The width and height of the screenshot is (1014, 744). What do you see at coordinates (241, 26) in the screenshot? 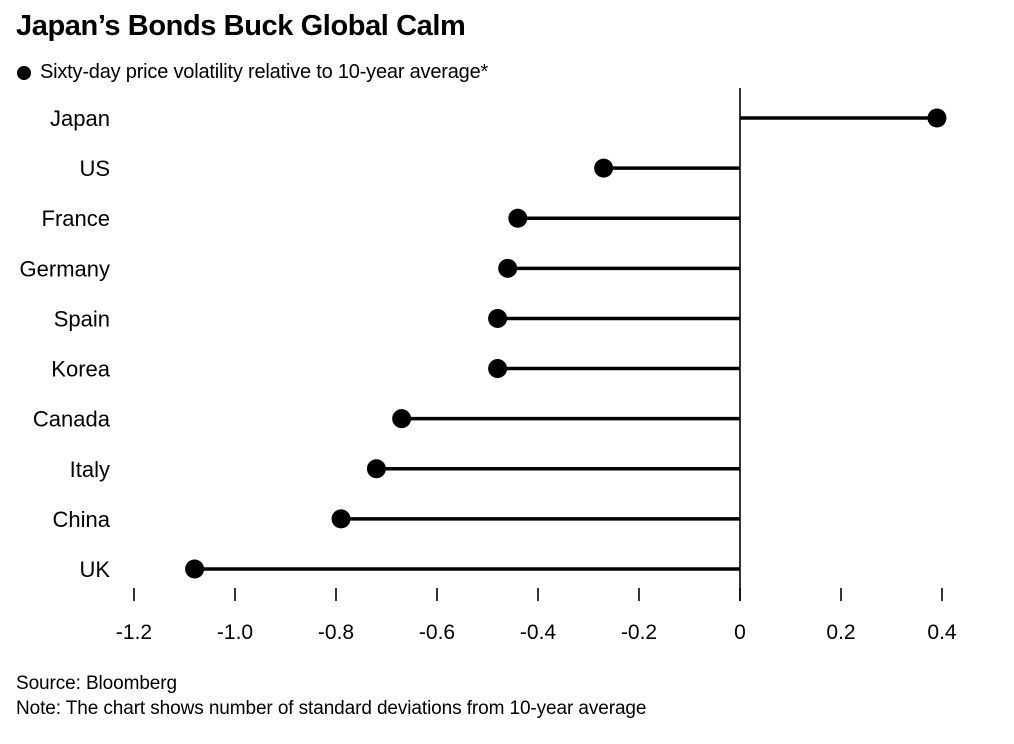
I see `chart-title: Japan’s Bonds Buck Global Calm` at bounding box center [241, 26].